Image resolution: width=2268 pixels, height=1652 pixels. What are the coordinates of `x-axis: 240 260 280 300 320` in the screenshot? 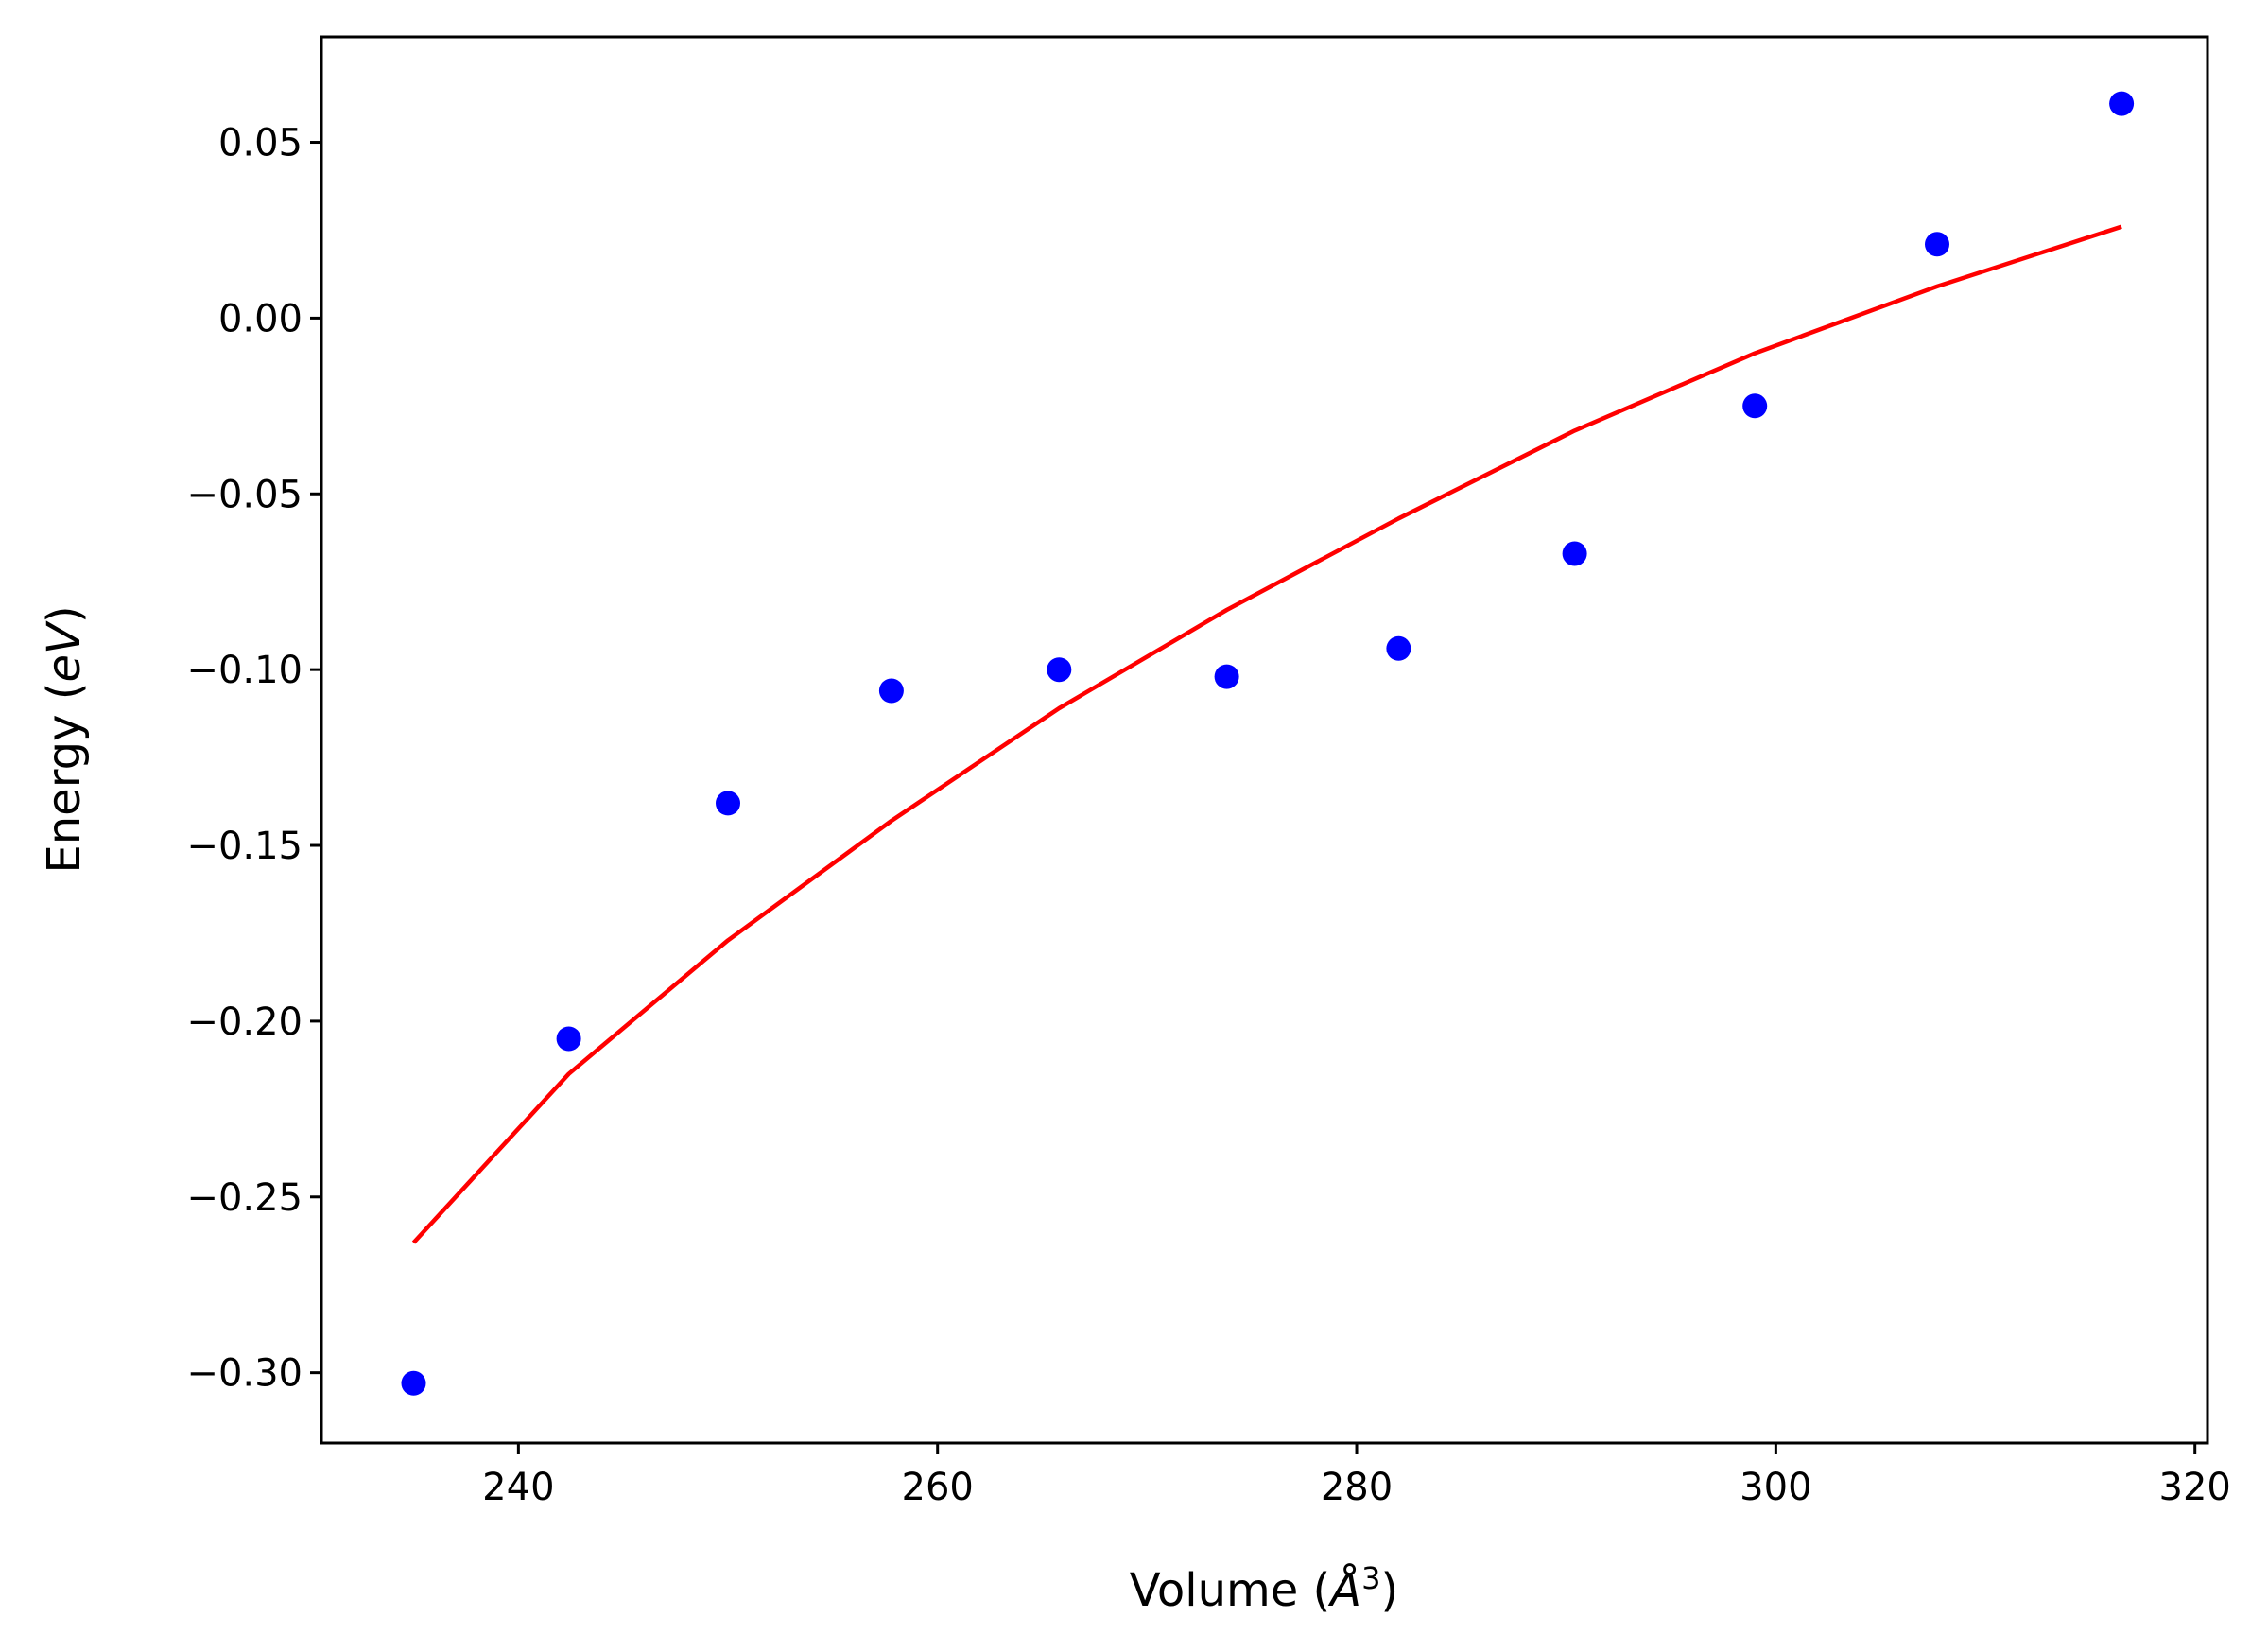 It's located at (1357, 1476).